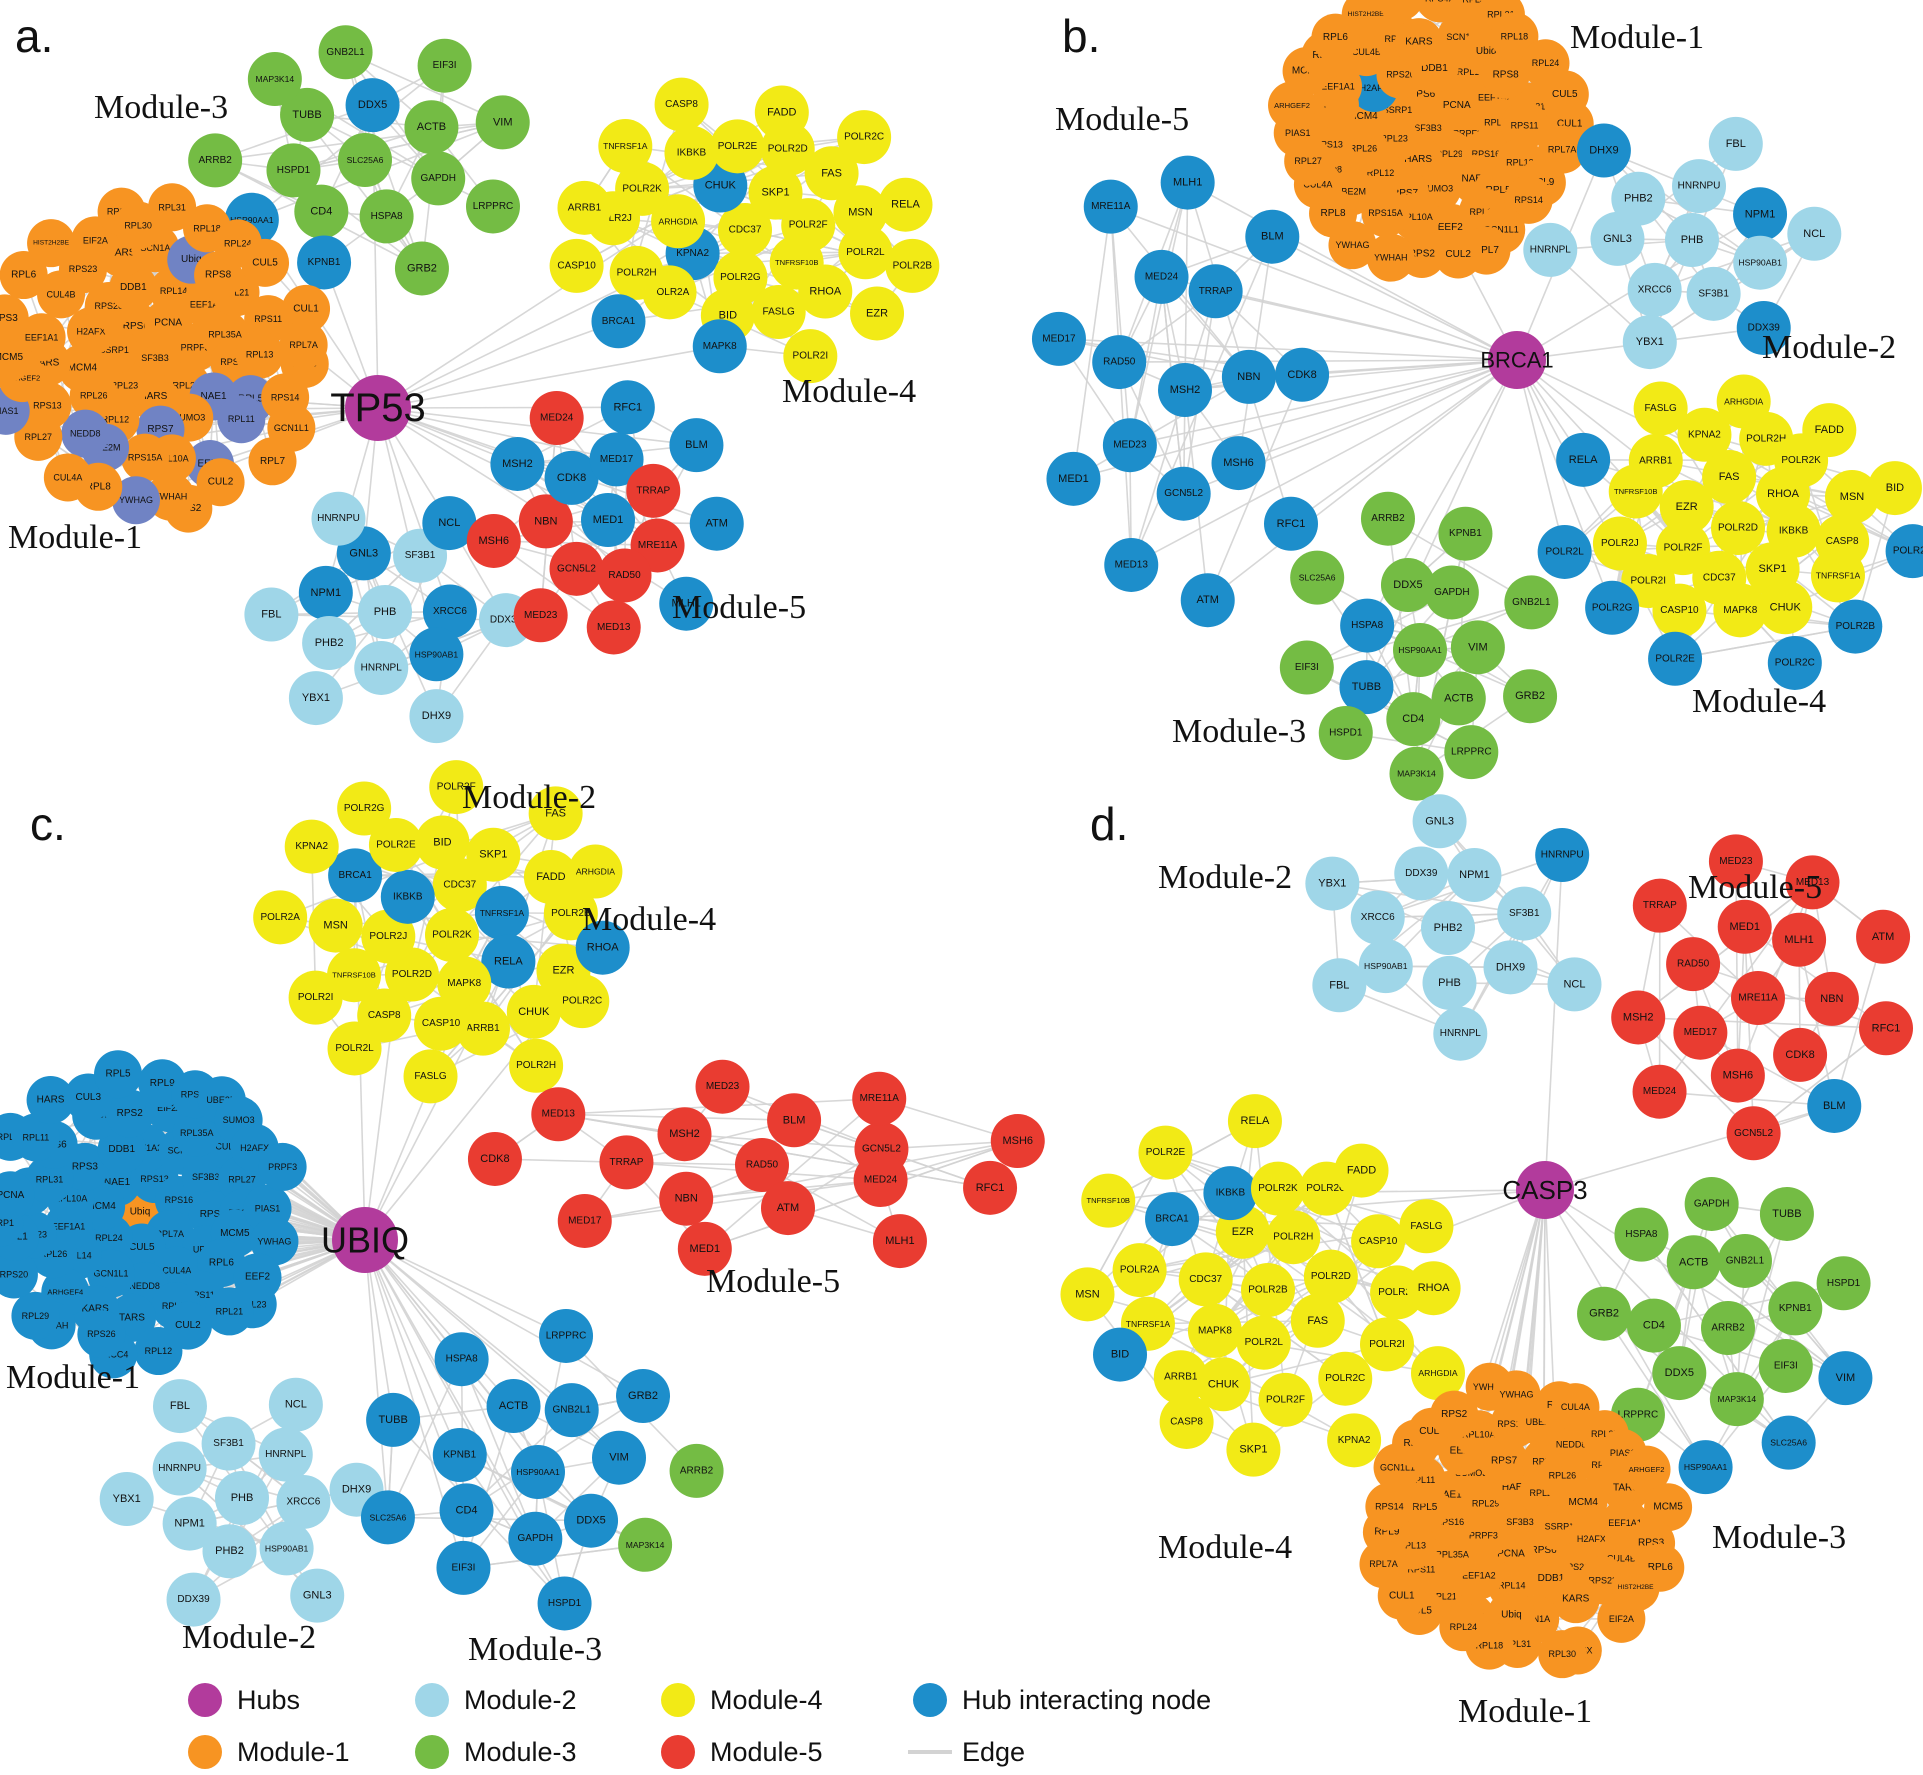  I want to click on node-polr2l: POLR2L, so click(1263, 1342).